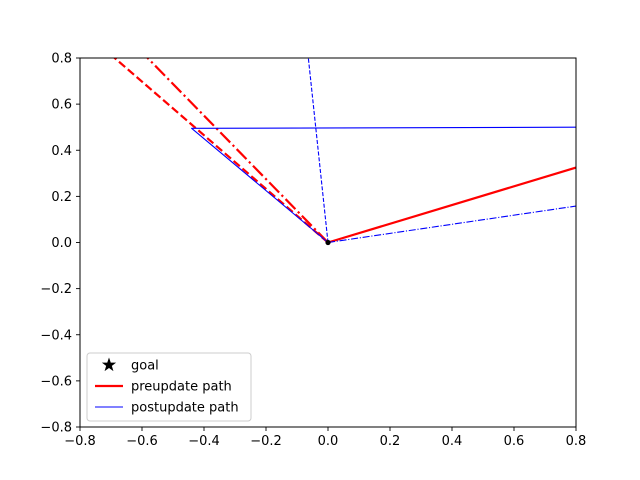  I want to click on goal-point, so click(328, 242).